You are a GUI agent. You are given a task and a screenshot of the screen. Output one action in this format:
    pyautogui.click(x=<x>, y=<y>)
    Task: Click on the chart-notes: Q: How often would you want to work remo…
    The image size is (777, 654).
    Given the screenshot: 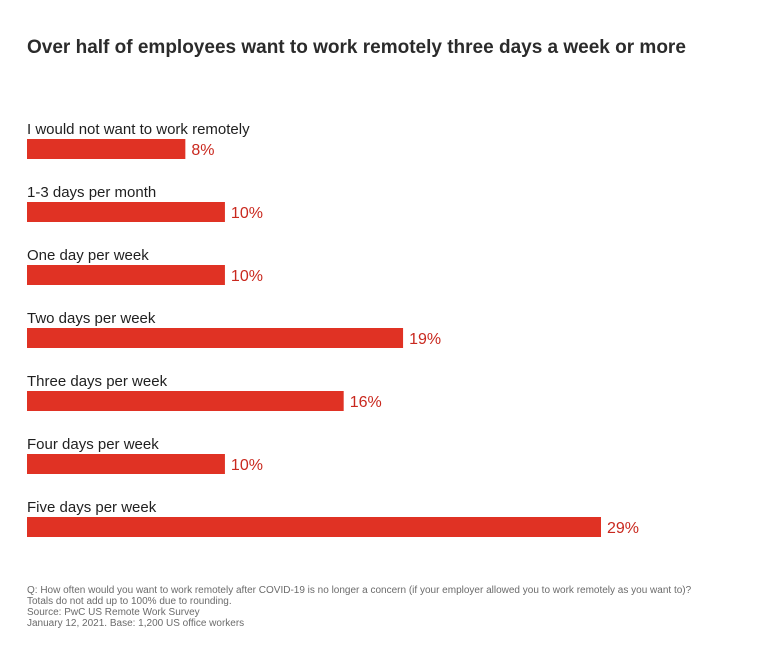 What is the action you would take?
    pyautogui.click(x=377, y=607)
    